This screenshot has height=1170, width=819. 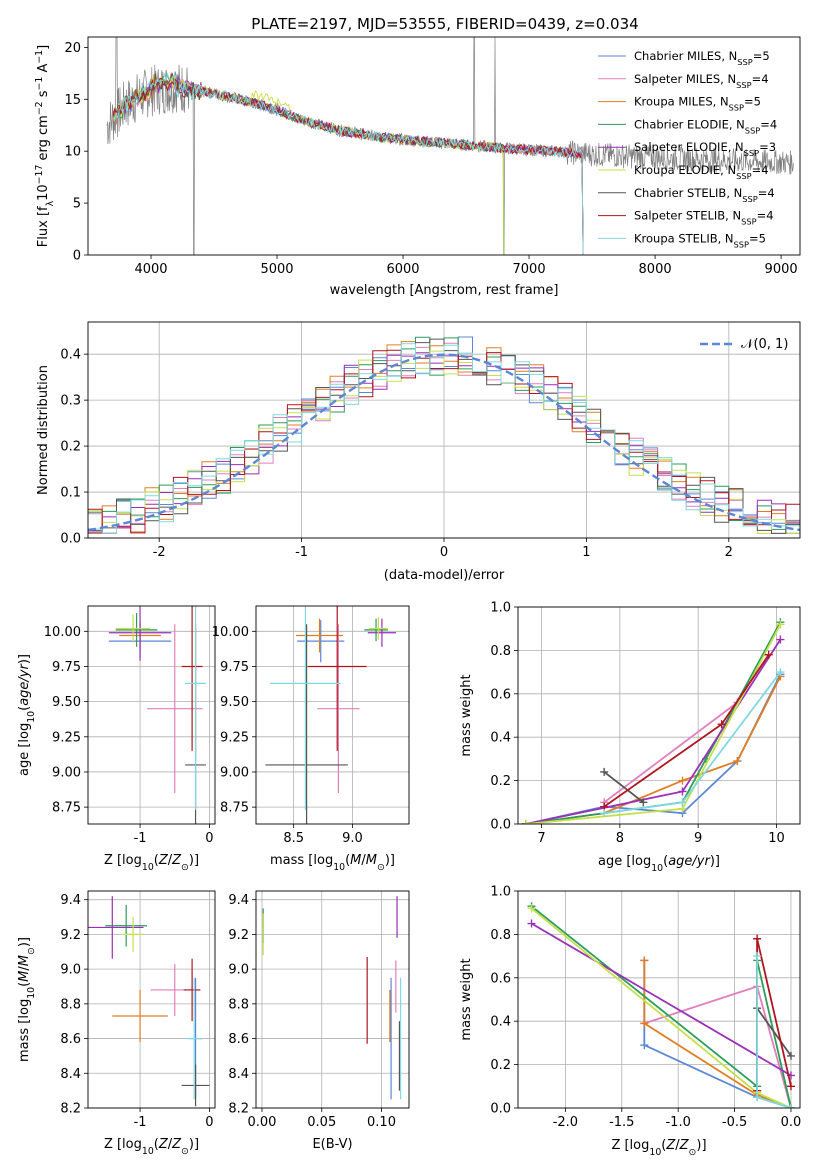 What do you see at coordinates (704, 218) in the screenshot?
I see `legend-entry: Salpeter STELIB, NSSP=4` at bounding box center [704, 218].